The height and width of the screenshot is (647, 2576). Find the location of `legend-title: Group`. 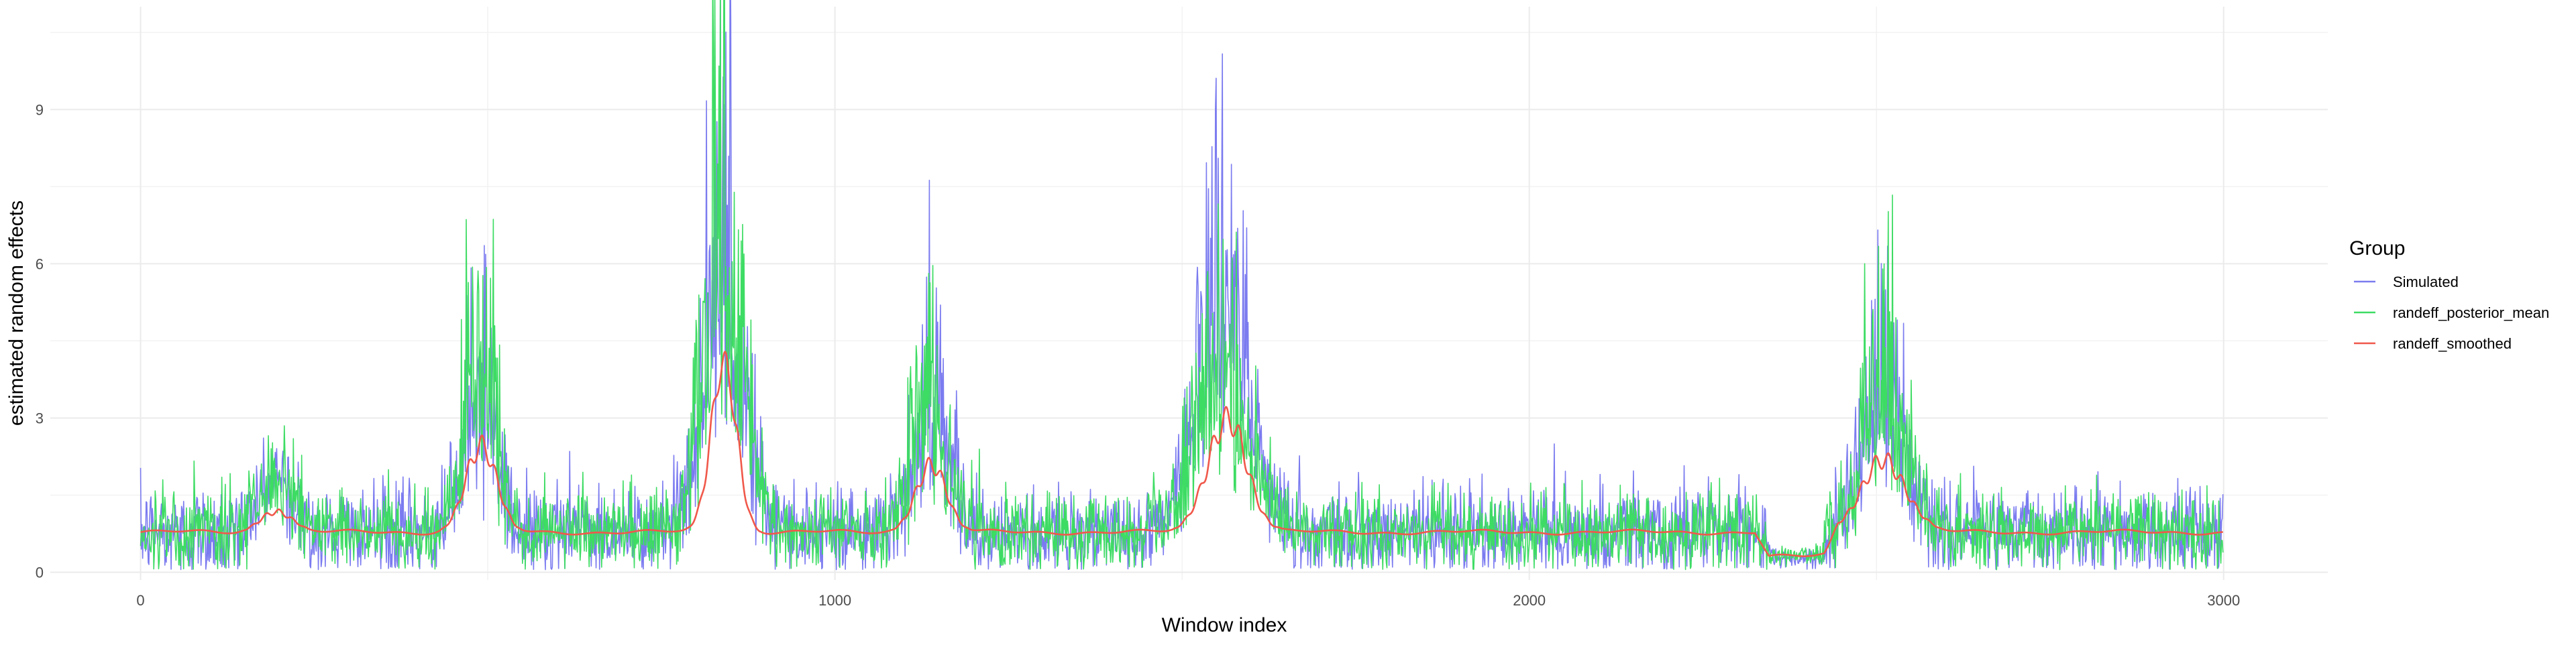

legend-title: Group is located at coordinates (2377, 248).